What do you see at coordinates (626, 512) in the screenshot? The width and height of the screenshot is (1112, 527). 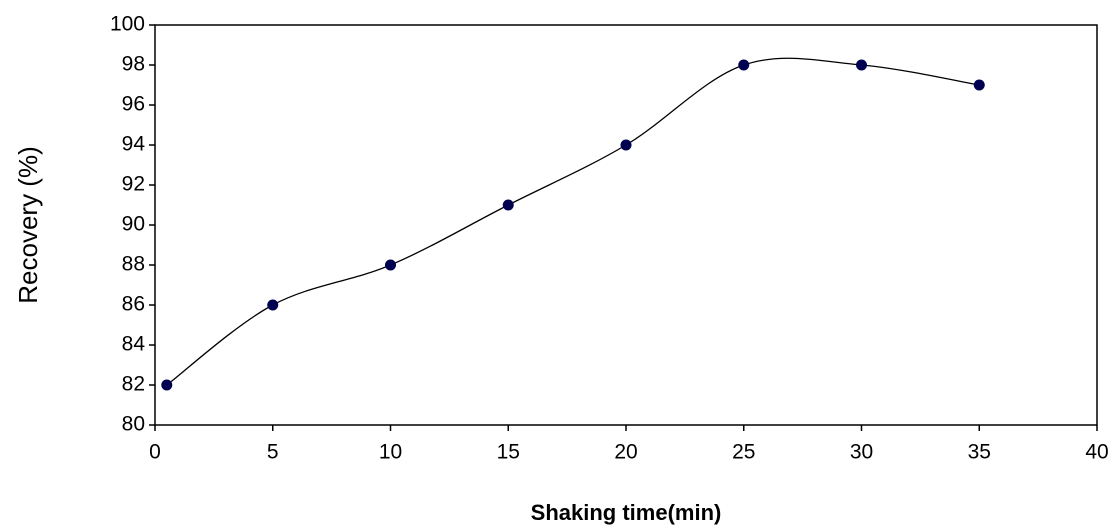 I see `x-axis-title: Shaking time(min)` at bounding box center [626, 512].